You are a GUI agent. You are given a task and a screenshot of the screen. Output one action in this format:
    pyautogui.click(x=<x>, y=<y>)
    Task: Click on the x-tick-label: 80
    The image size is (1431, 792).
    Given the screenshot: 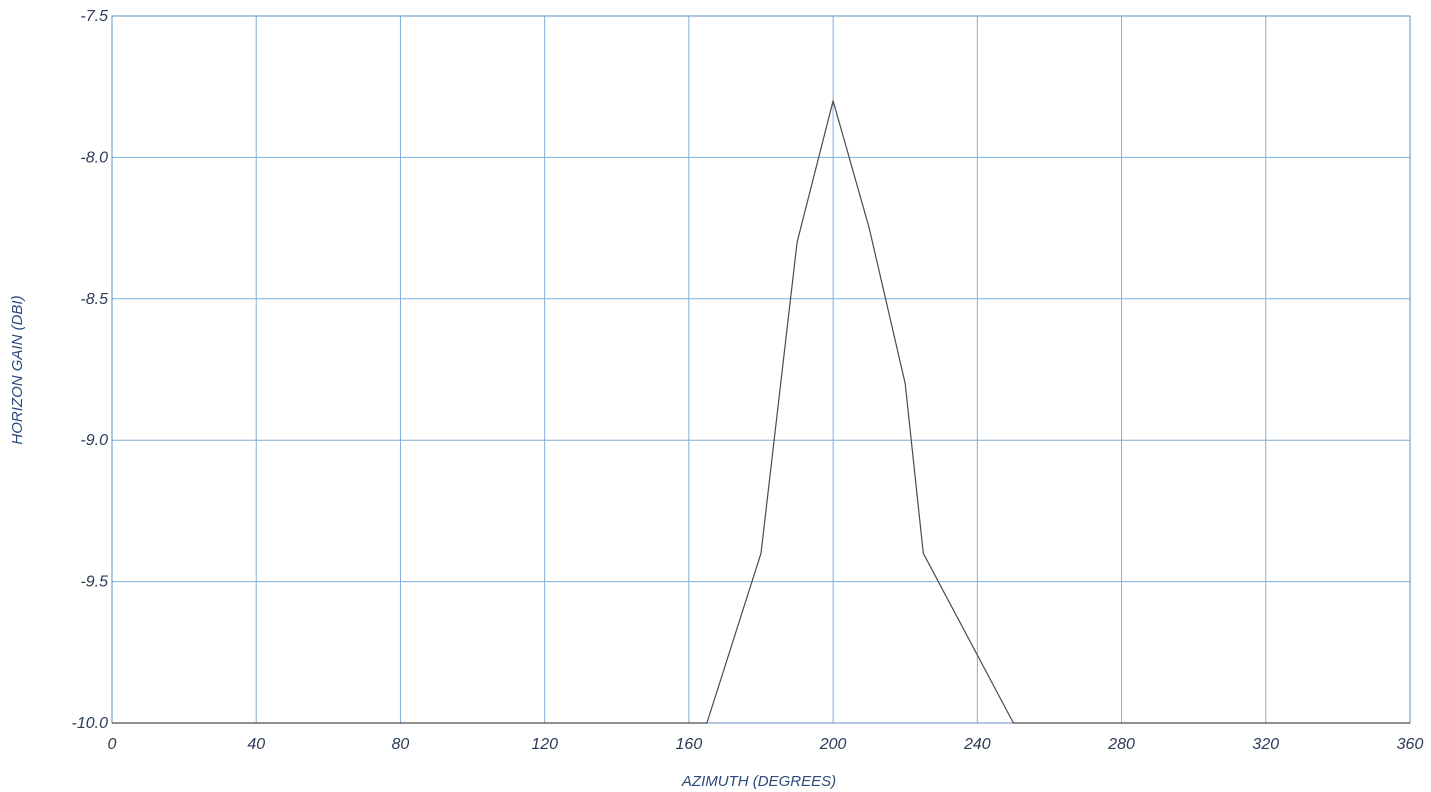 What is the action you would take?
    pyautogui.click(x=401, y=744)
    